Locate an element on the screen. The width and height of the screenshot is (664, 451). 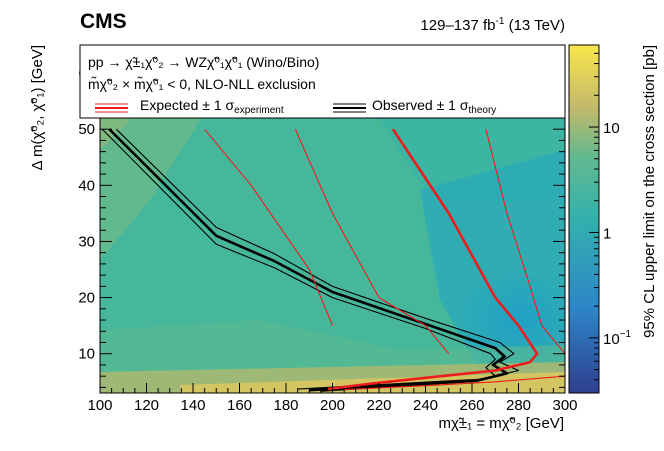
x-tick-label: 100 is located at coordinates (99, 405).